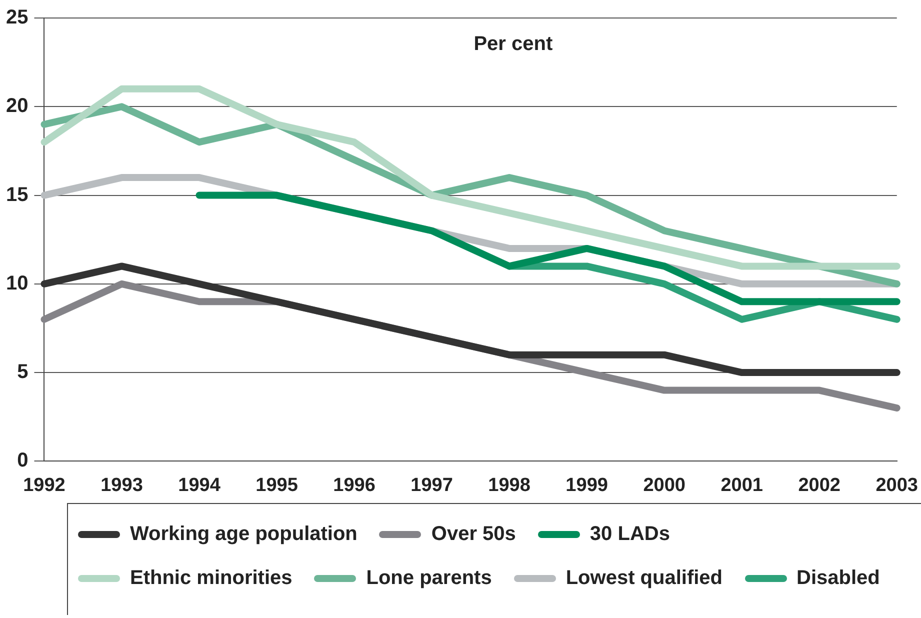  I want to click on x-tick-label: 1994, so click(199, 485).